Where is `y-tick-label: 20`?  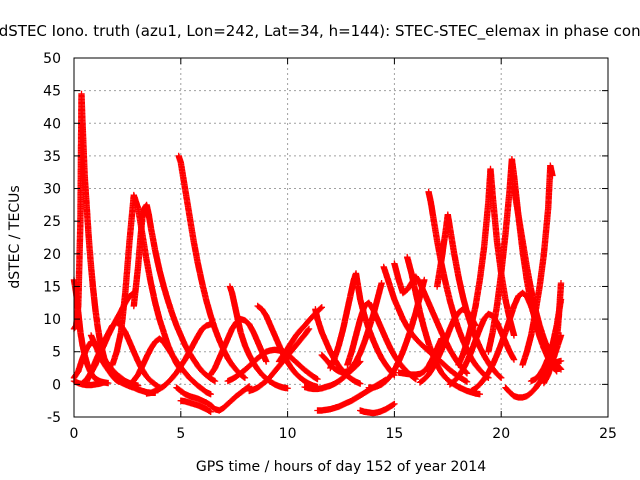
y-tick-label: 20 is located at coordinates (52, 255).